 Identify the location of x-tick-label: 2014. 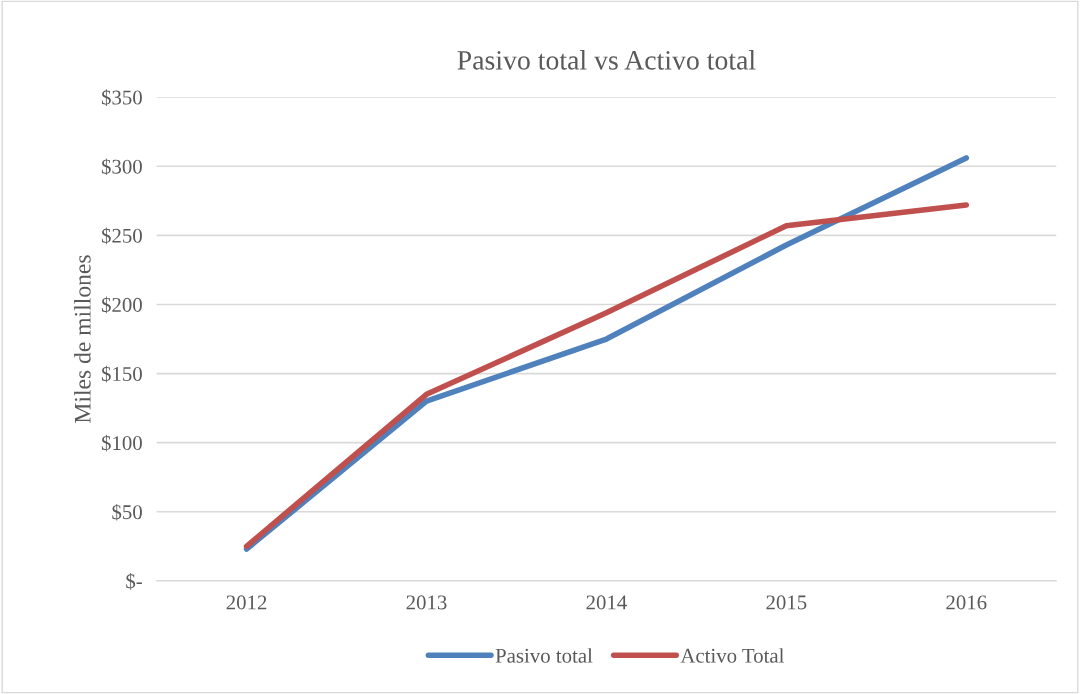
(606, 602).